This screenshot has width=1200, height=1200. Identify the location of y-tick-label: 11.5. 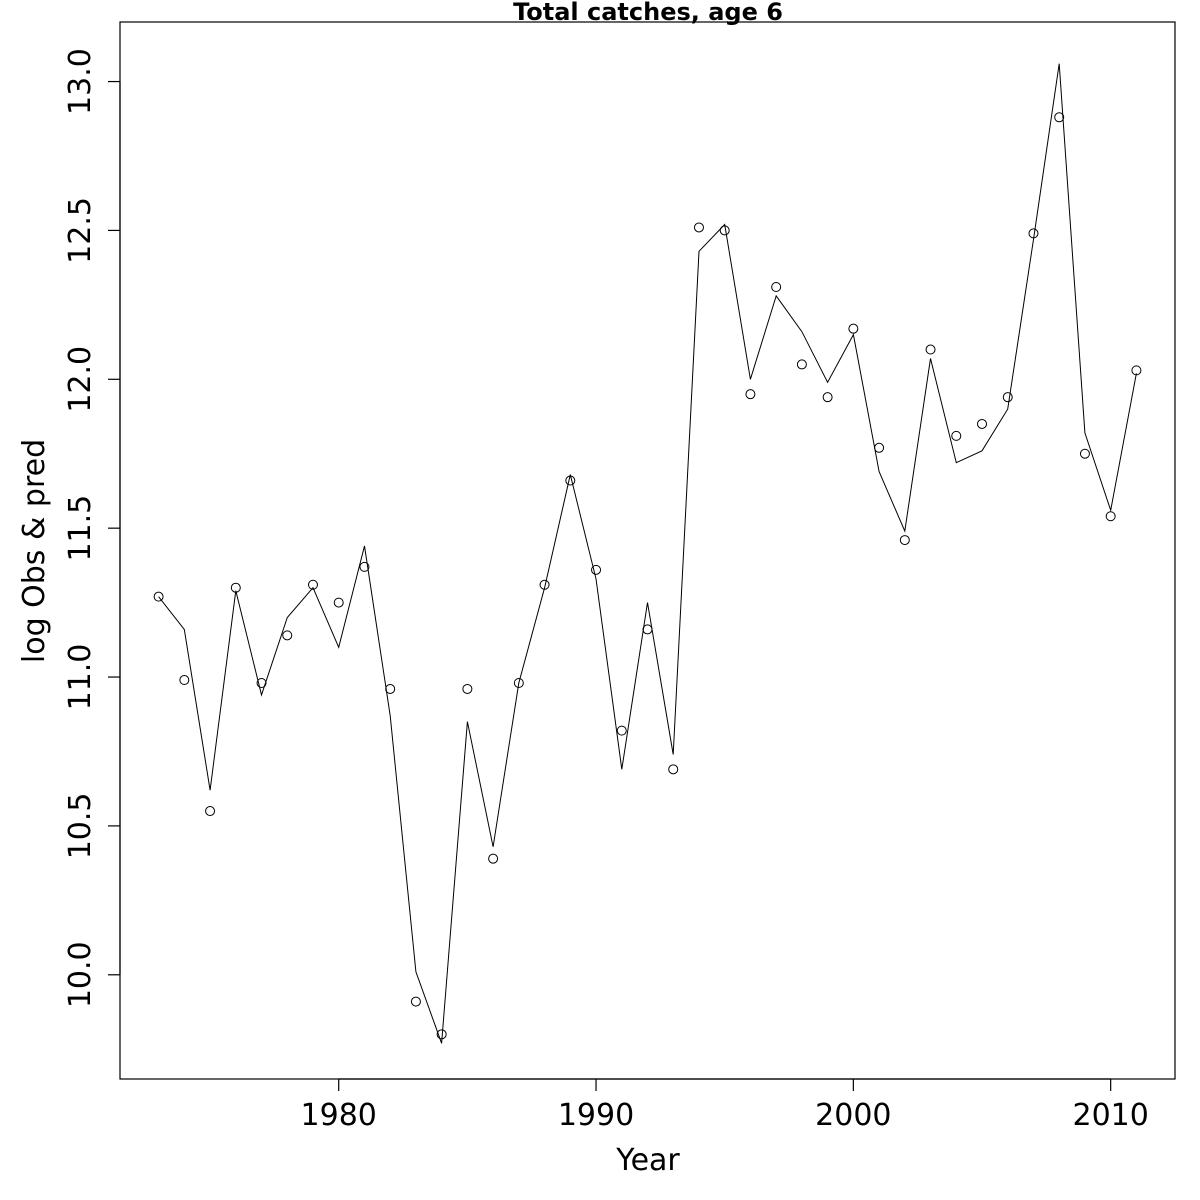
(80, 528).